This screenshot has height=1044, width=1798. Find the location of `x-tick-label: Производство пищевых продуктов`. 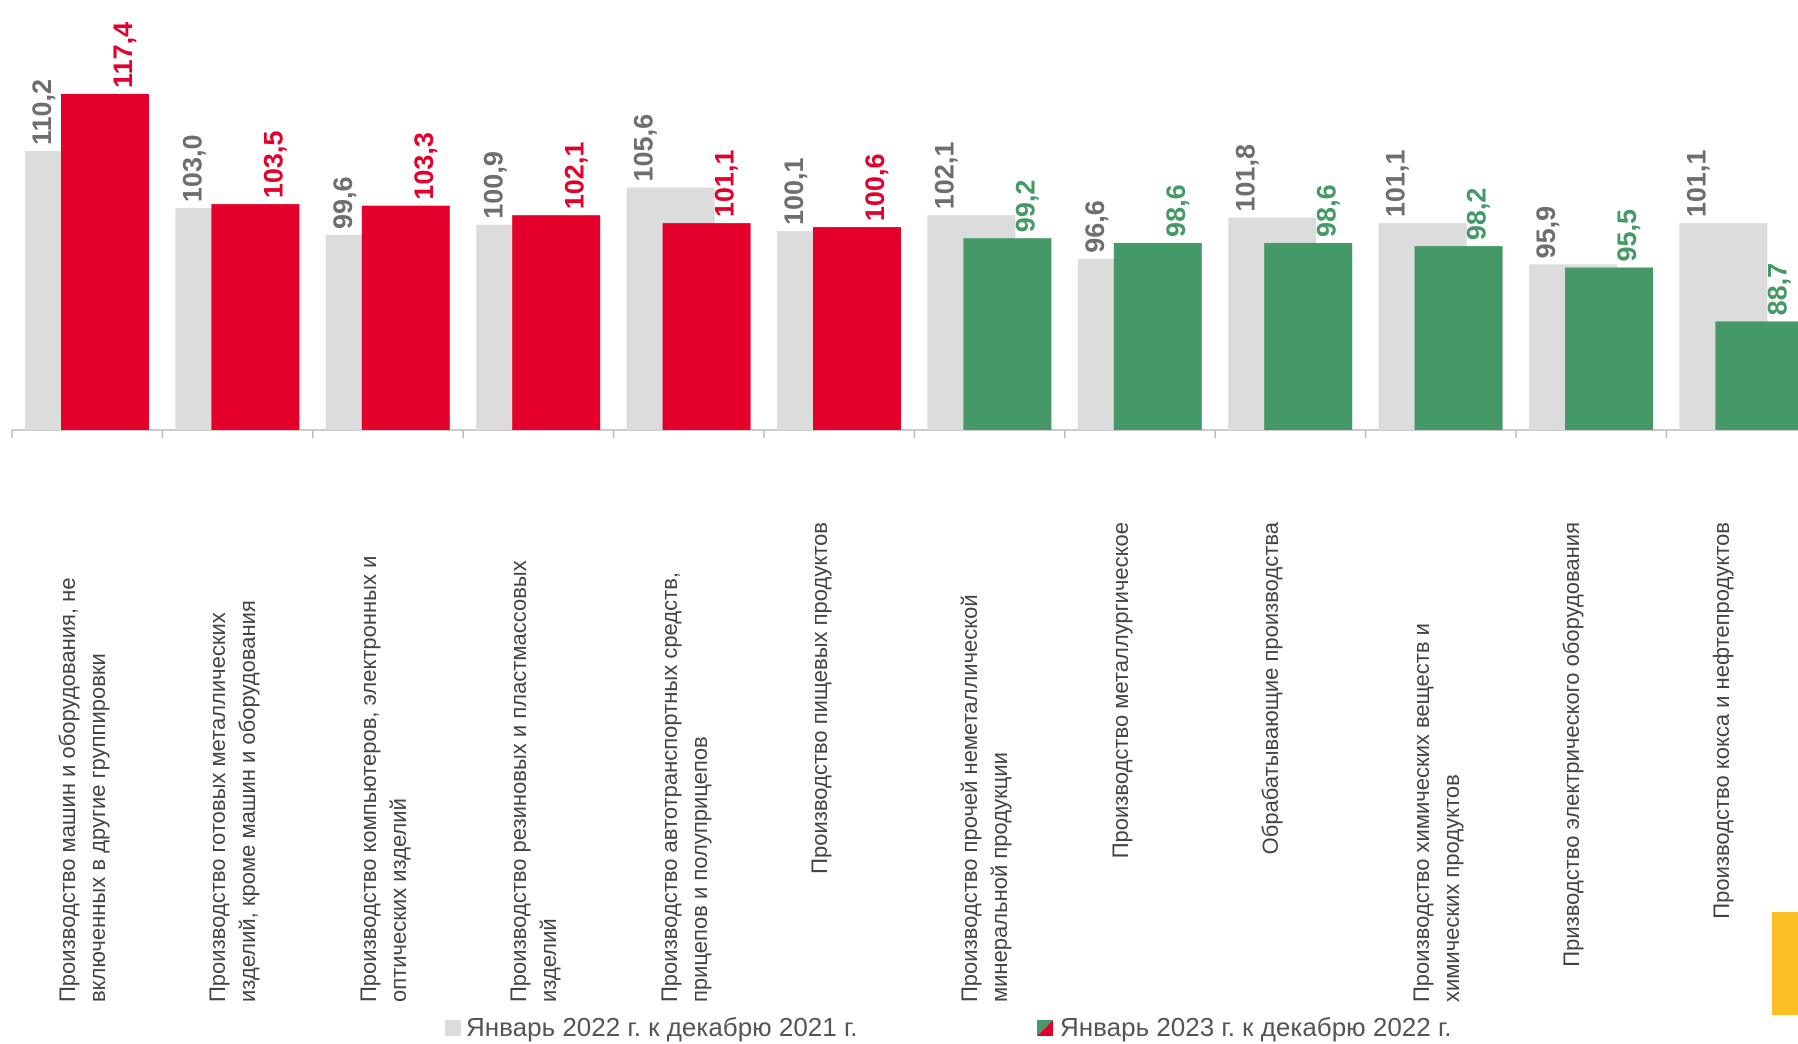

x-tick-label: Производство пищевых продуктов is located at coordinates (819, 698).